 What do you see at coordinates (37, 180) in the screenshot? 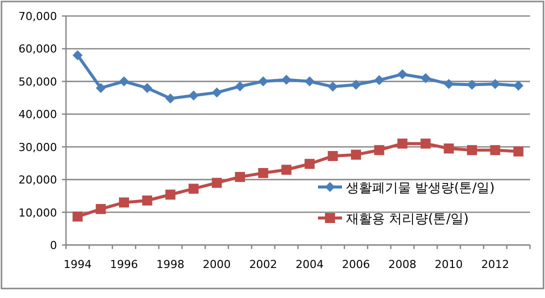
I see `y-tick-label: 20,000` at bounding box center [37, 180].